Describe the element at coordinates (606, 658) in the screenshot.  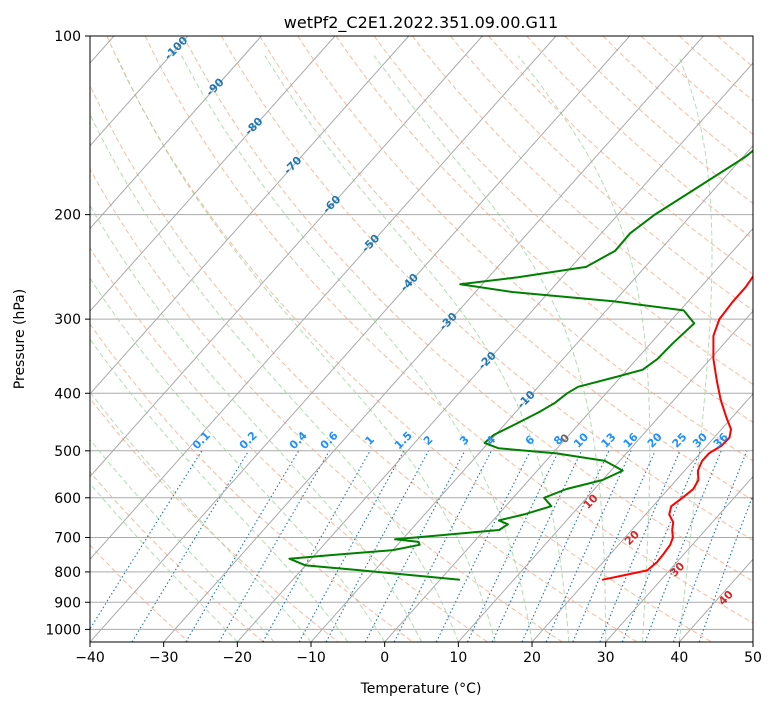
I see `x-tick-label: 30` at that location.